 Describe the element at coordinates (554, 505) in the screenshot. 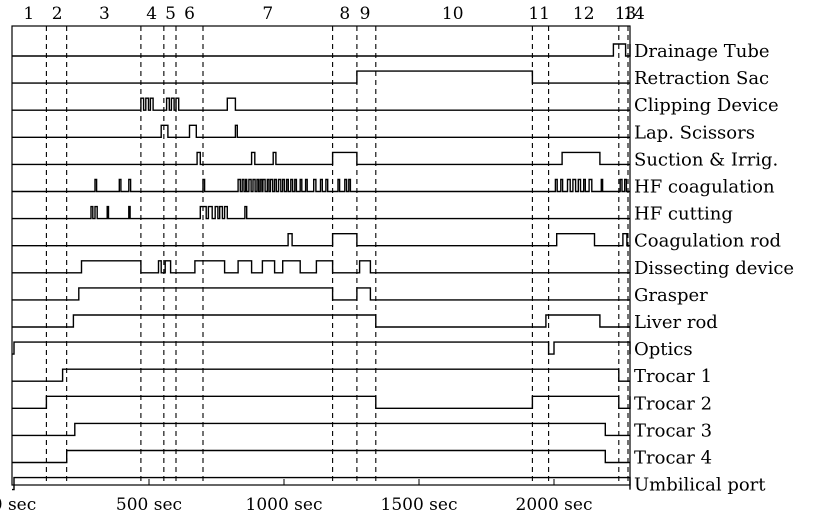

I see `x-tick-label-5: 2000 sec` at that location.